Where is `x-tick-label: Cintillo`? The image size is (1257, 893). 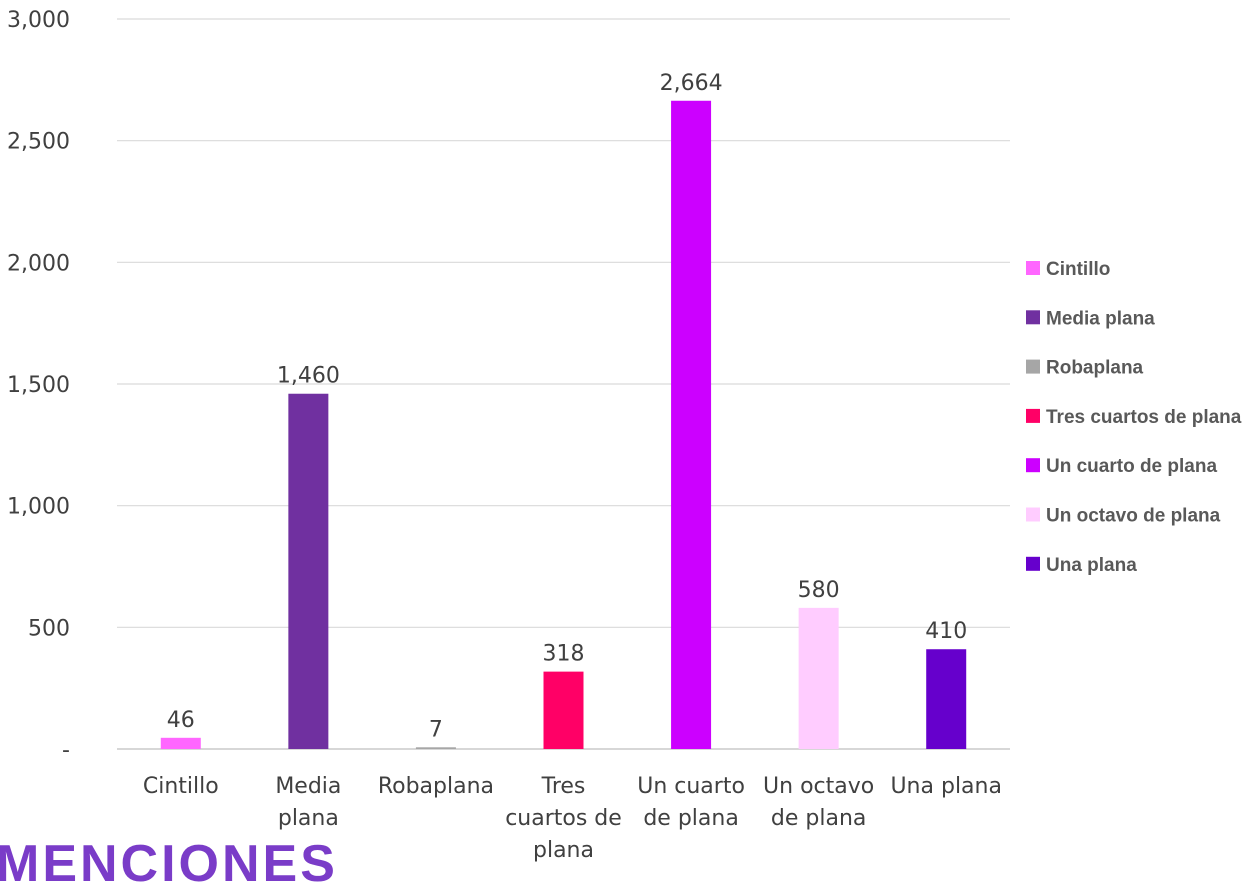
x-tick-label: Cintillo is located at coordinates (181, 786).